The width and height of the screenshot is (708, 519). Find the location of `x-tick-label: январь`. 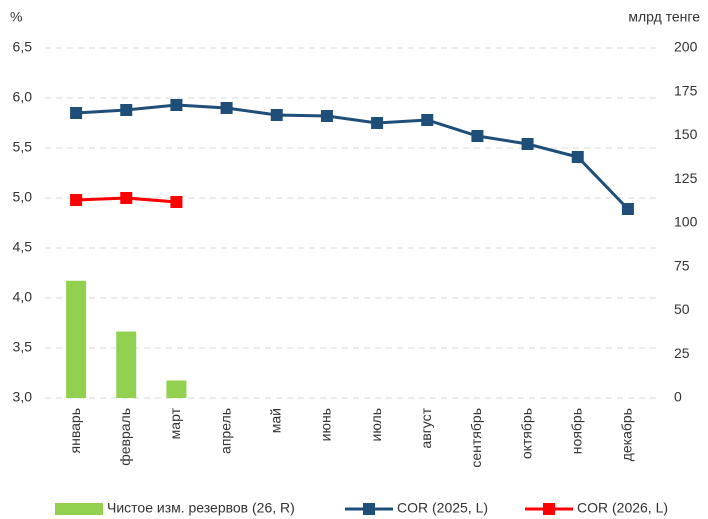

x-tick-label: январь is located at coordinates (75, 430).